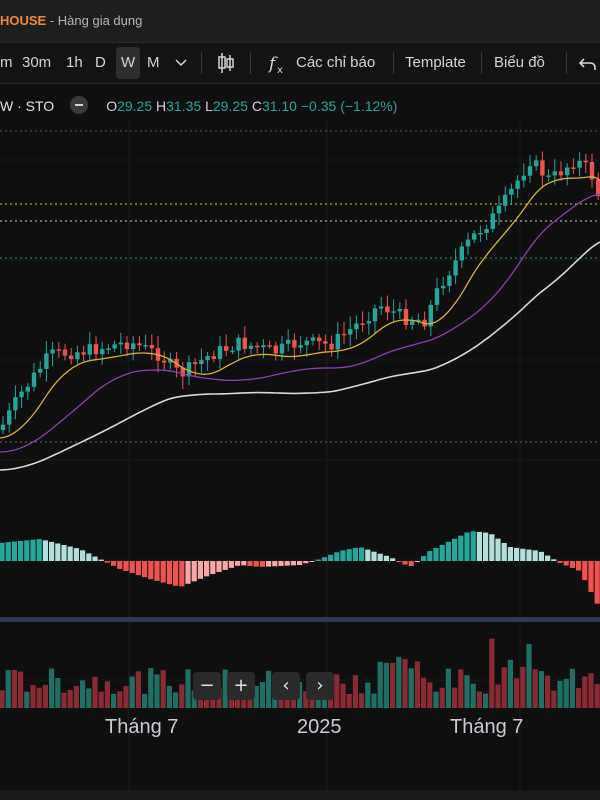 The height and width of the screenshot is (800, 600). What do you see at coordinates (280, 70) in the screenshot?
I see `svg-text: x` at bounding box center [280, 70].